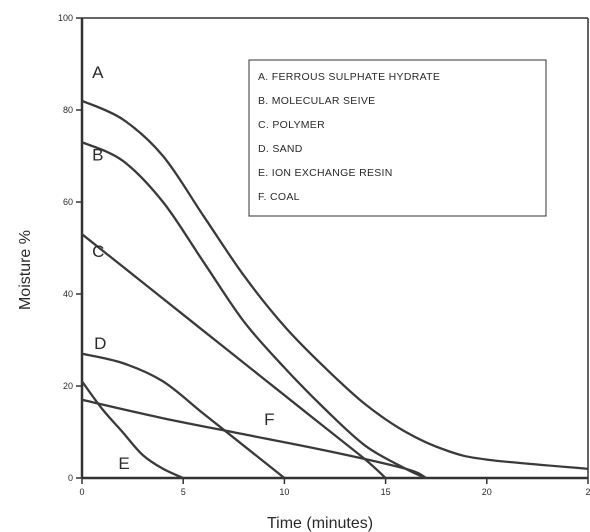  Describe the element at coordinates (269, 419) in the screenshot. I see `curve-label-f: F` at that location.